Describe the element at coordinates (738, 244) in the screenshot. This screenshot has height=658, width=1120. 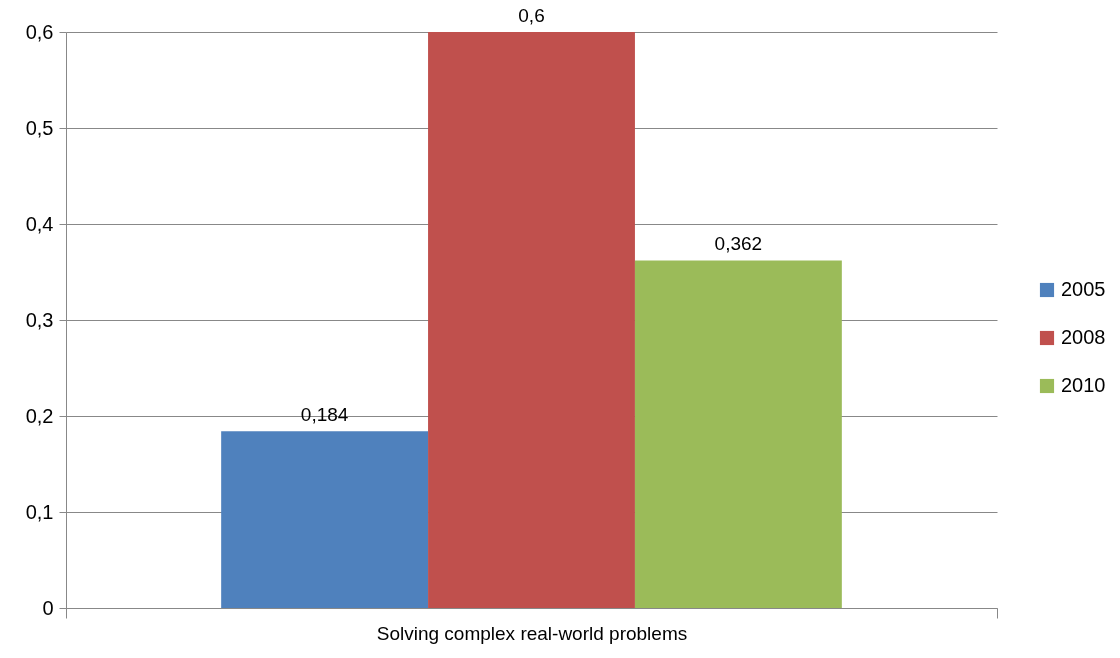
I see `data-label: 0,362` at that location.